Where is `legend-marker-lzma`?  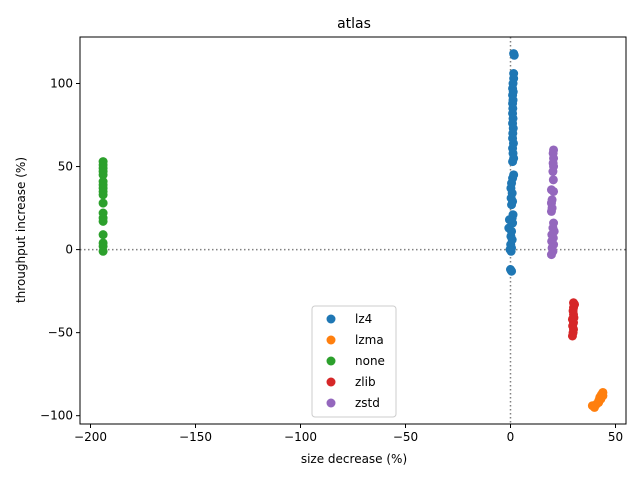 legend-marker-lzma is located at coordinates (331, 340).